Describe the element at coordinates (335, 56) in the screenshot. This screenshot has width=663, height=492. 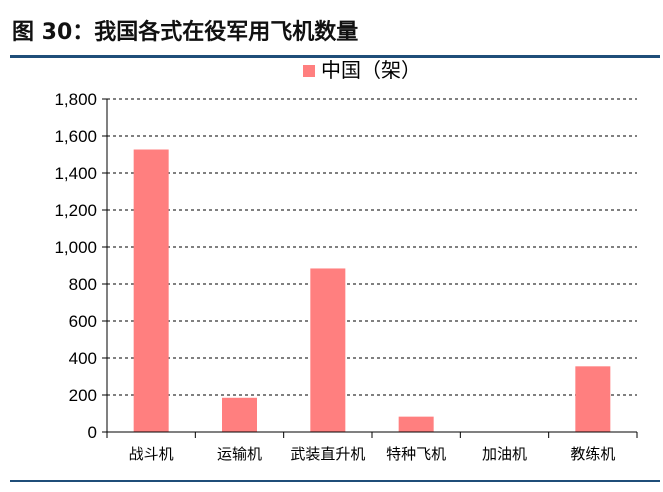
I see `title-rule` at that location.